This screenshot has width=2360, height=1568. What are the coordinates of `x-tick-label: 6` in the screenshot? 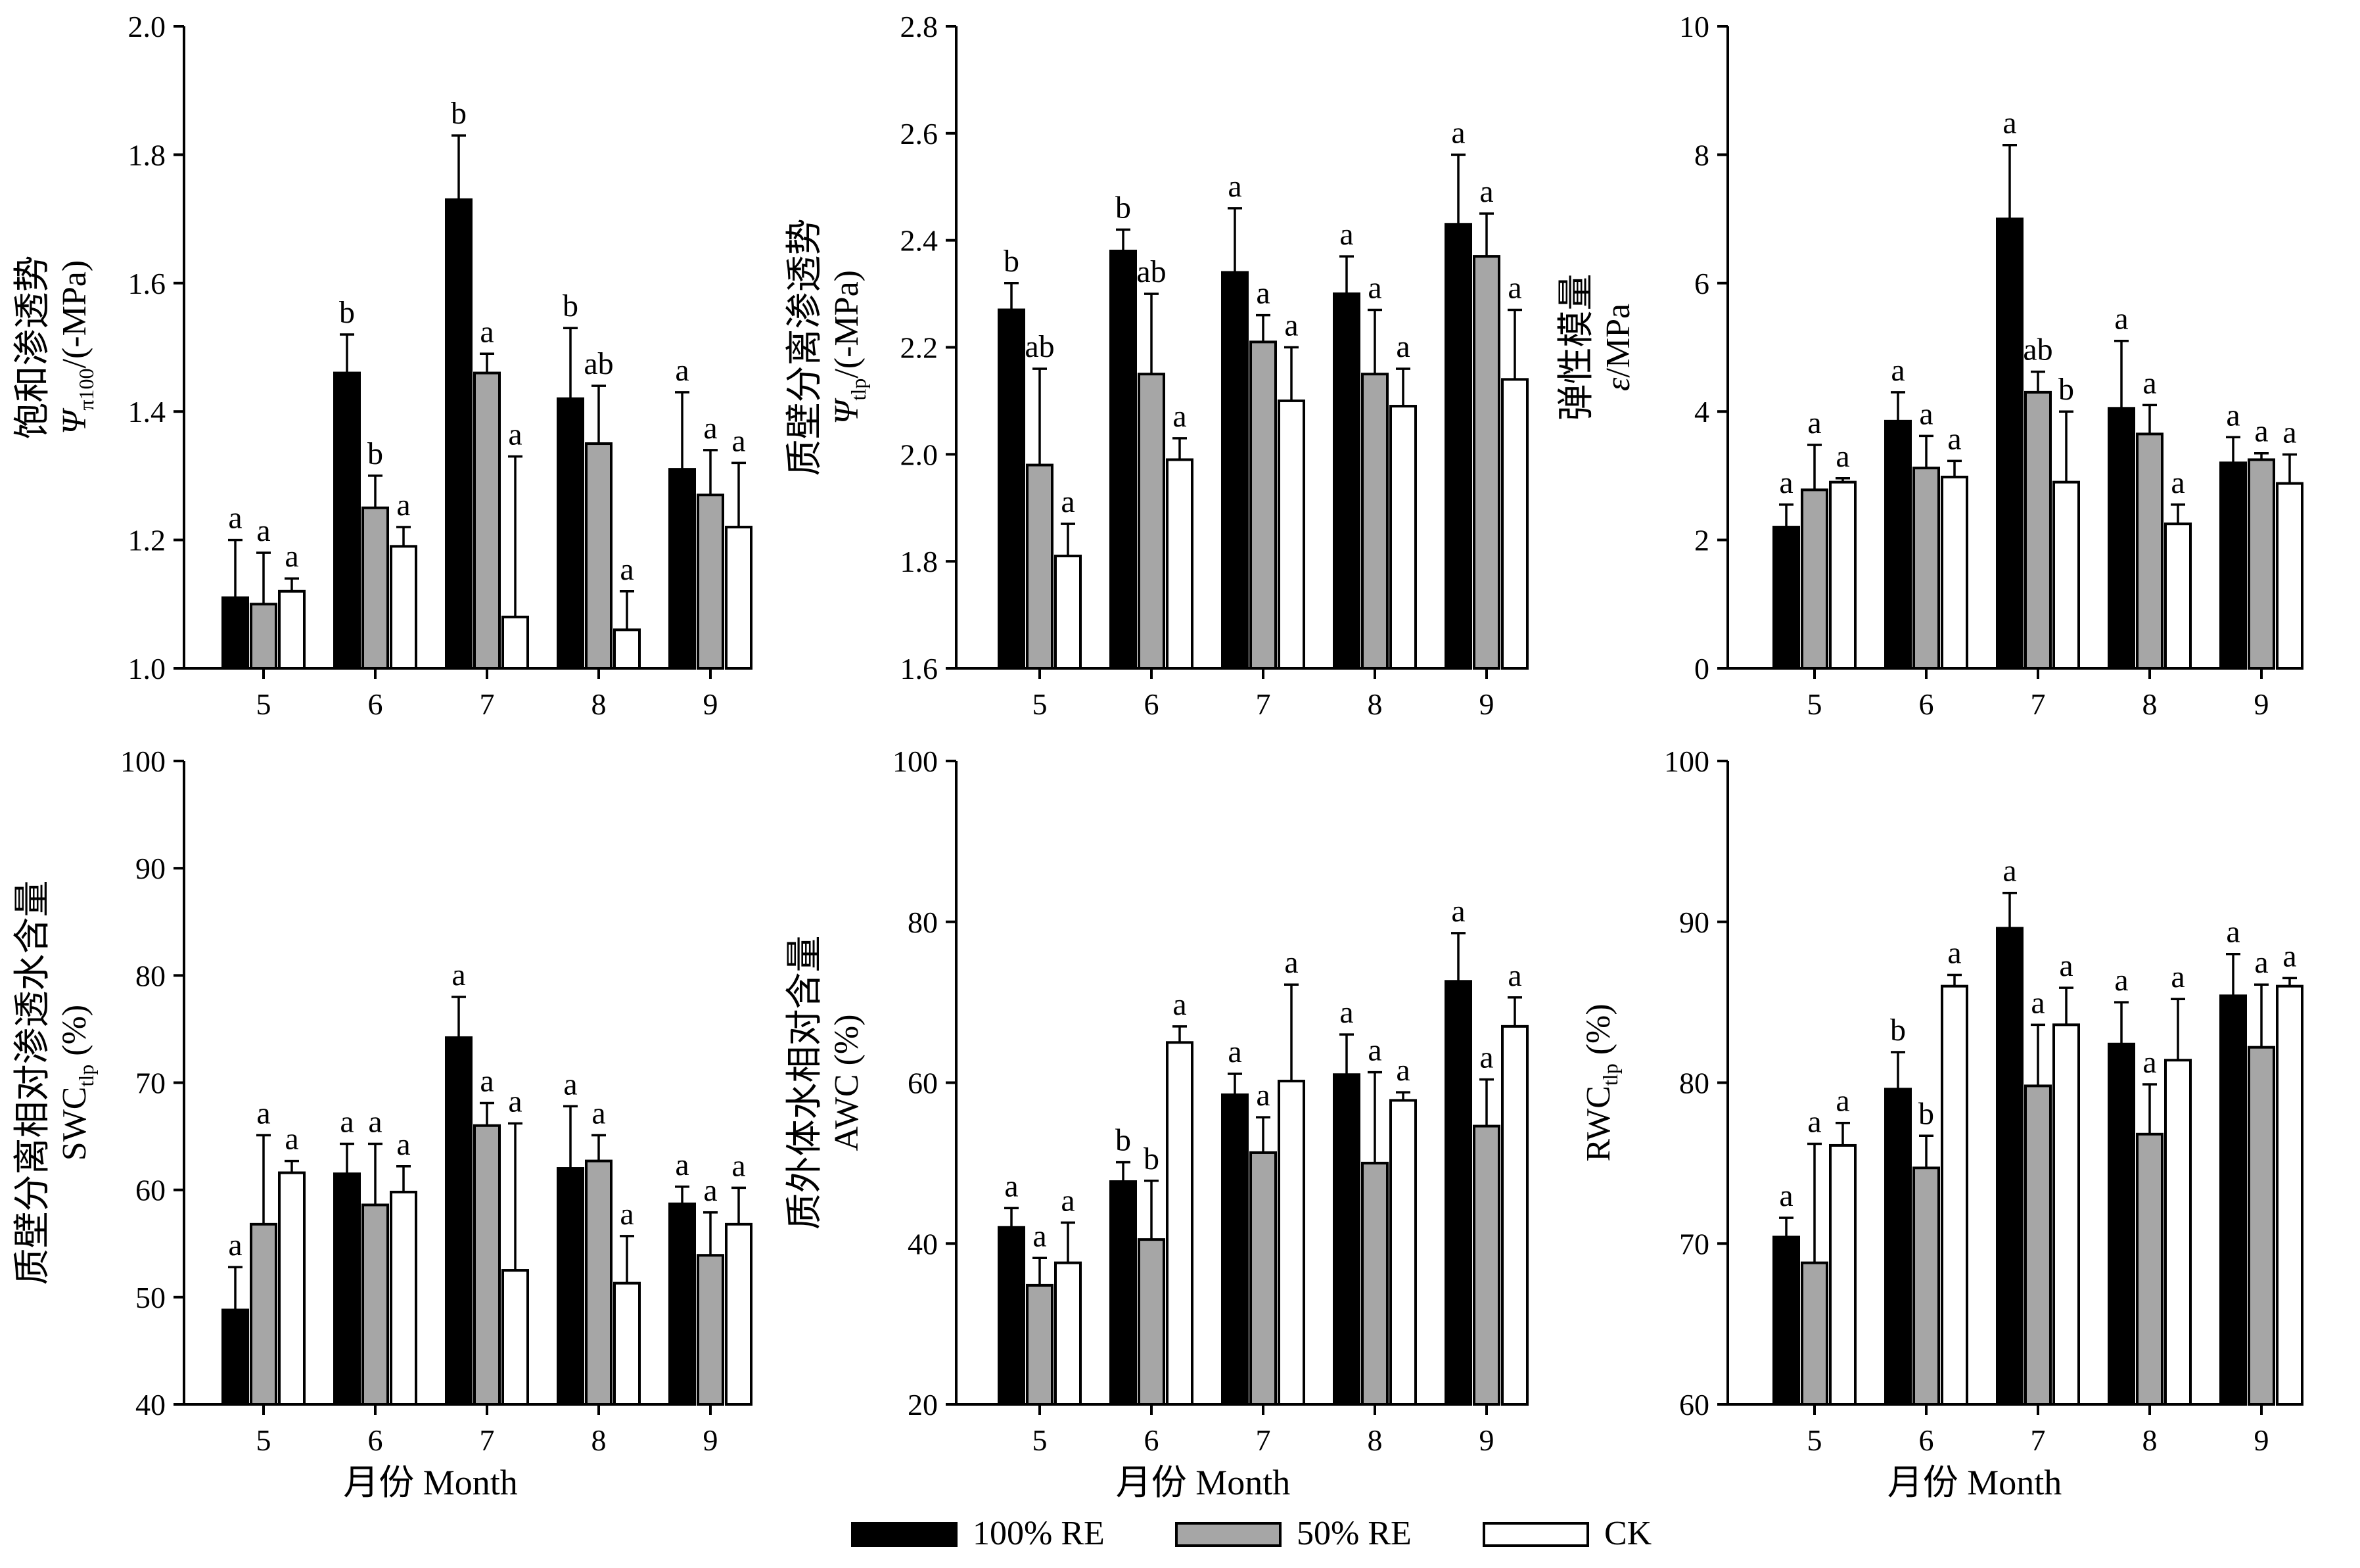 It's located at (375, 1440).